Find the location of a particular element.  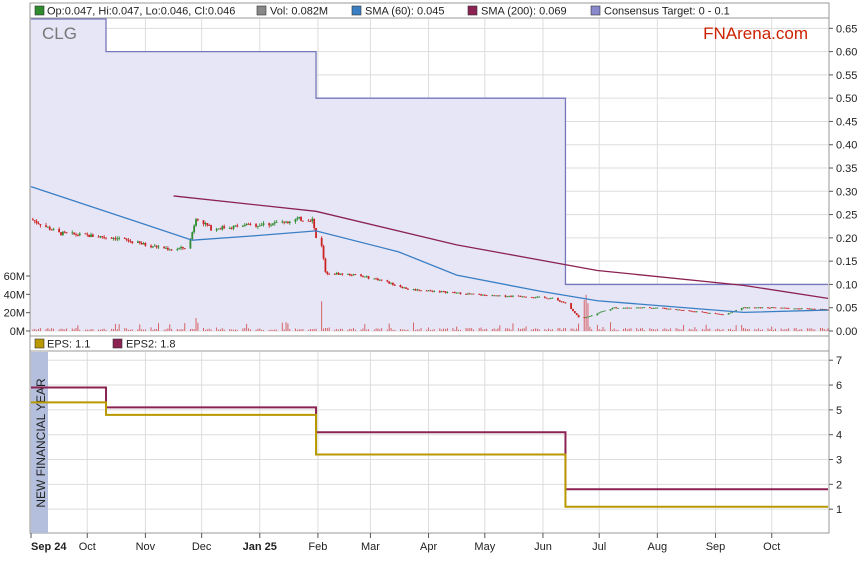

price-y-tick-label: 0.35 is located at coordinates (846, 169).